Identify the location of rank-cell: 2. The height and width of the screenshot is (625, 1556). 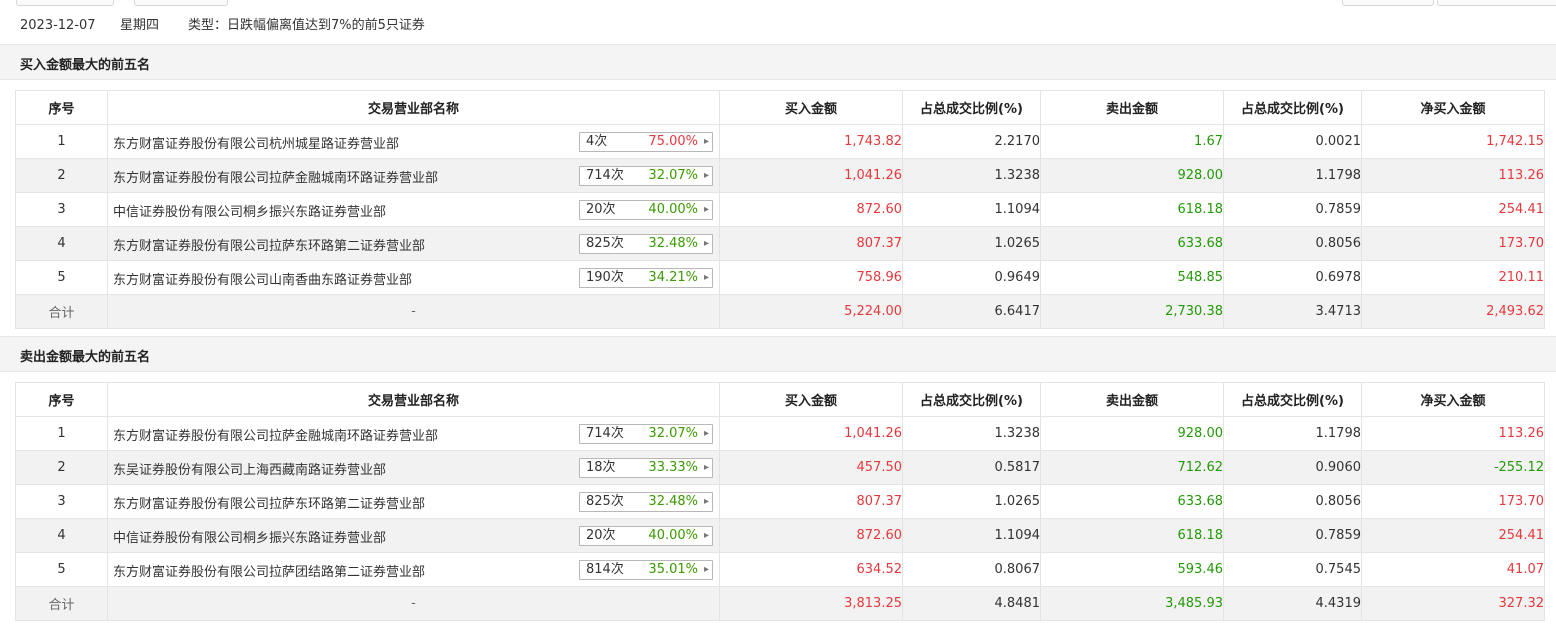
(61, 467).